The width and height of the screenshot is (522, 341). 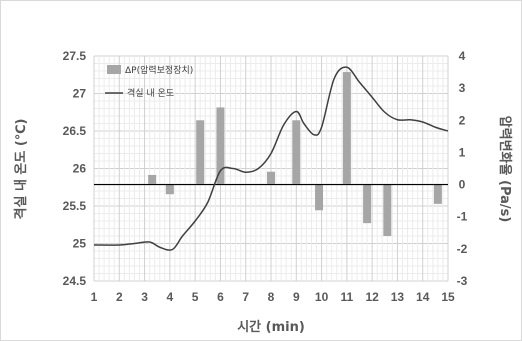 I want to click on right-tick-label: -1, so click(x=462, y=217).